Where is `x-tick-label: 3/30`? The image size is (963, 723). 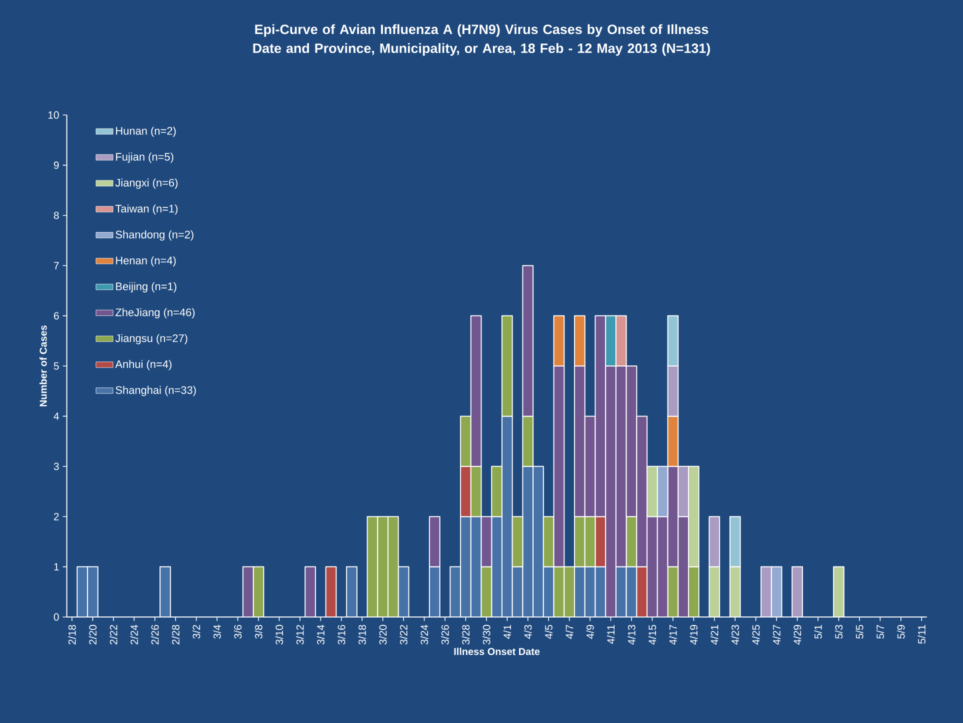 x-tick-label: 3/30 is located at coordinates (486, 634).